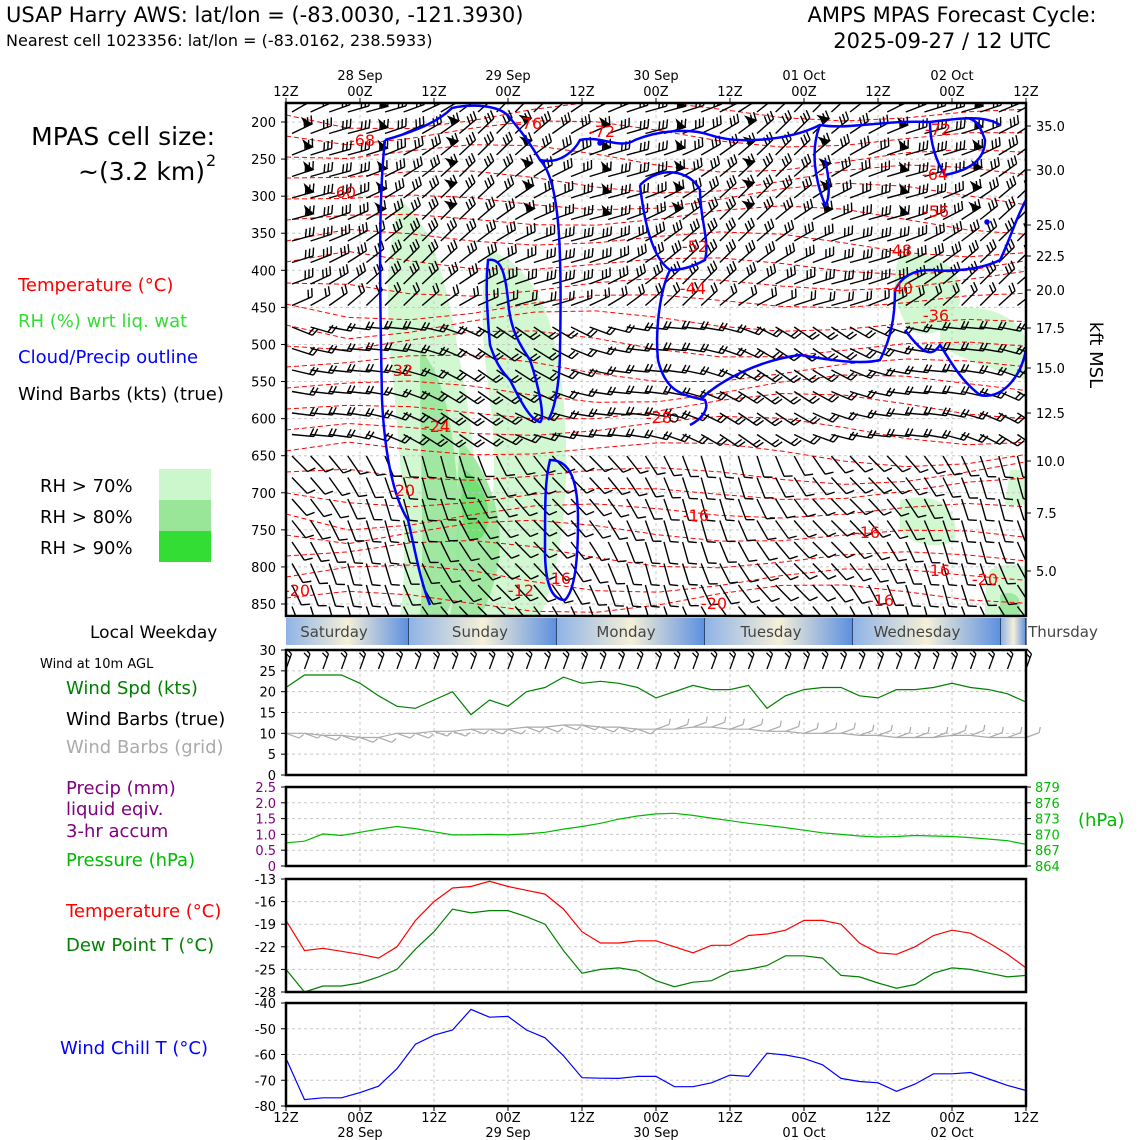  Describe the element at coordinates (558, 578) in the screenshot. I see `temperature-contour-label: -16` at that location.